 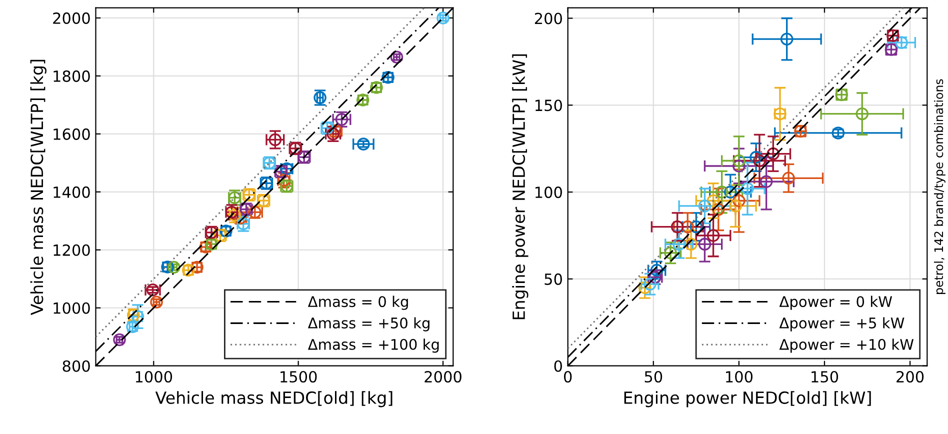 I want to click on y-tick-label: 200, so click(x=548, y=18).